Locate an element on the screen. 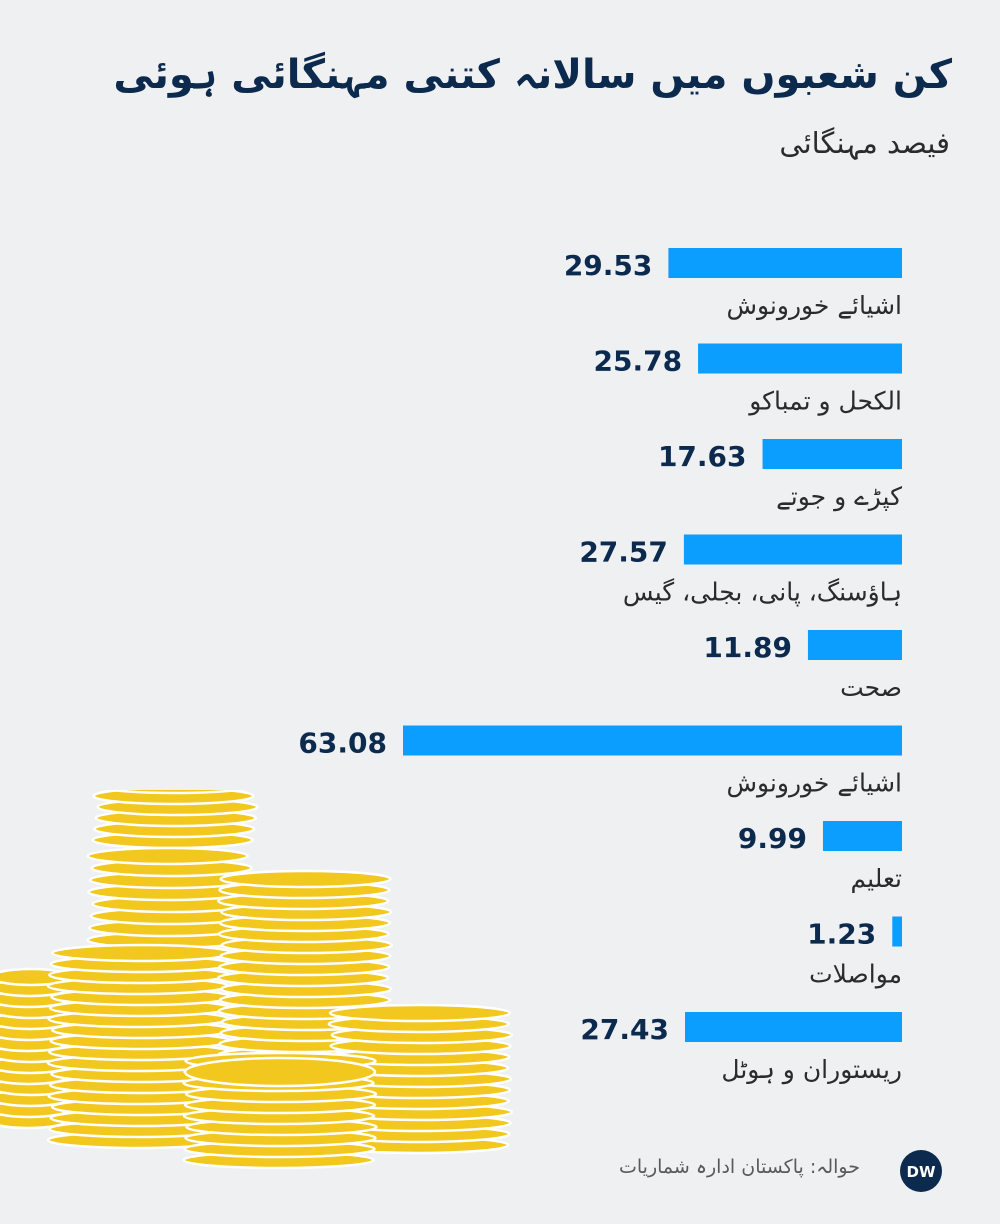  bar-group: 29.53 اشیائے خورونوش is located at coordinates (733, 284).